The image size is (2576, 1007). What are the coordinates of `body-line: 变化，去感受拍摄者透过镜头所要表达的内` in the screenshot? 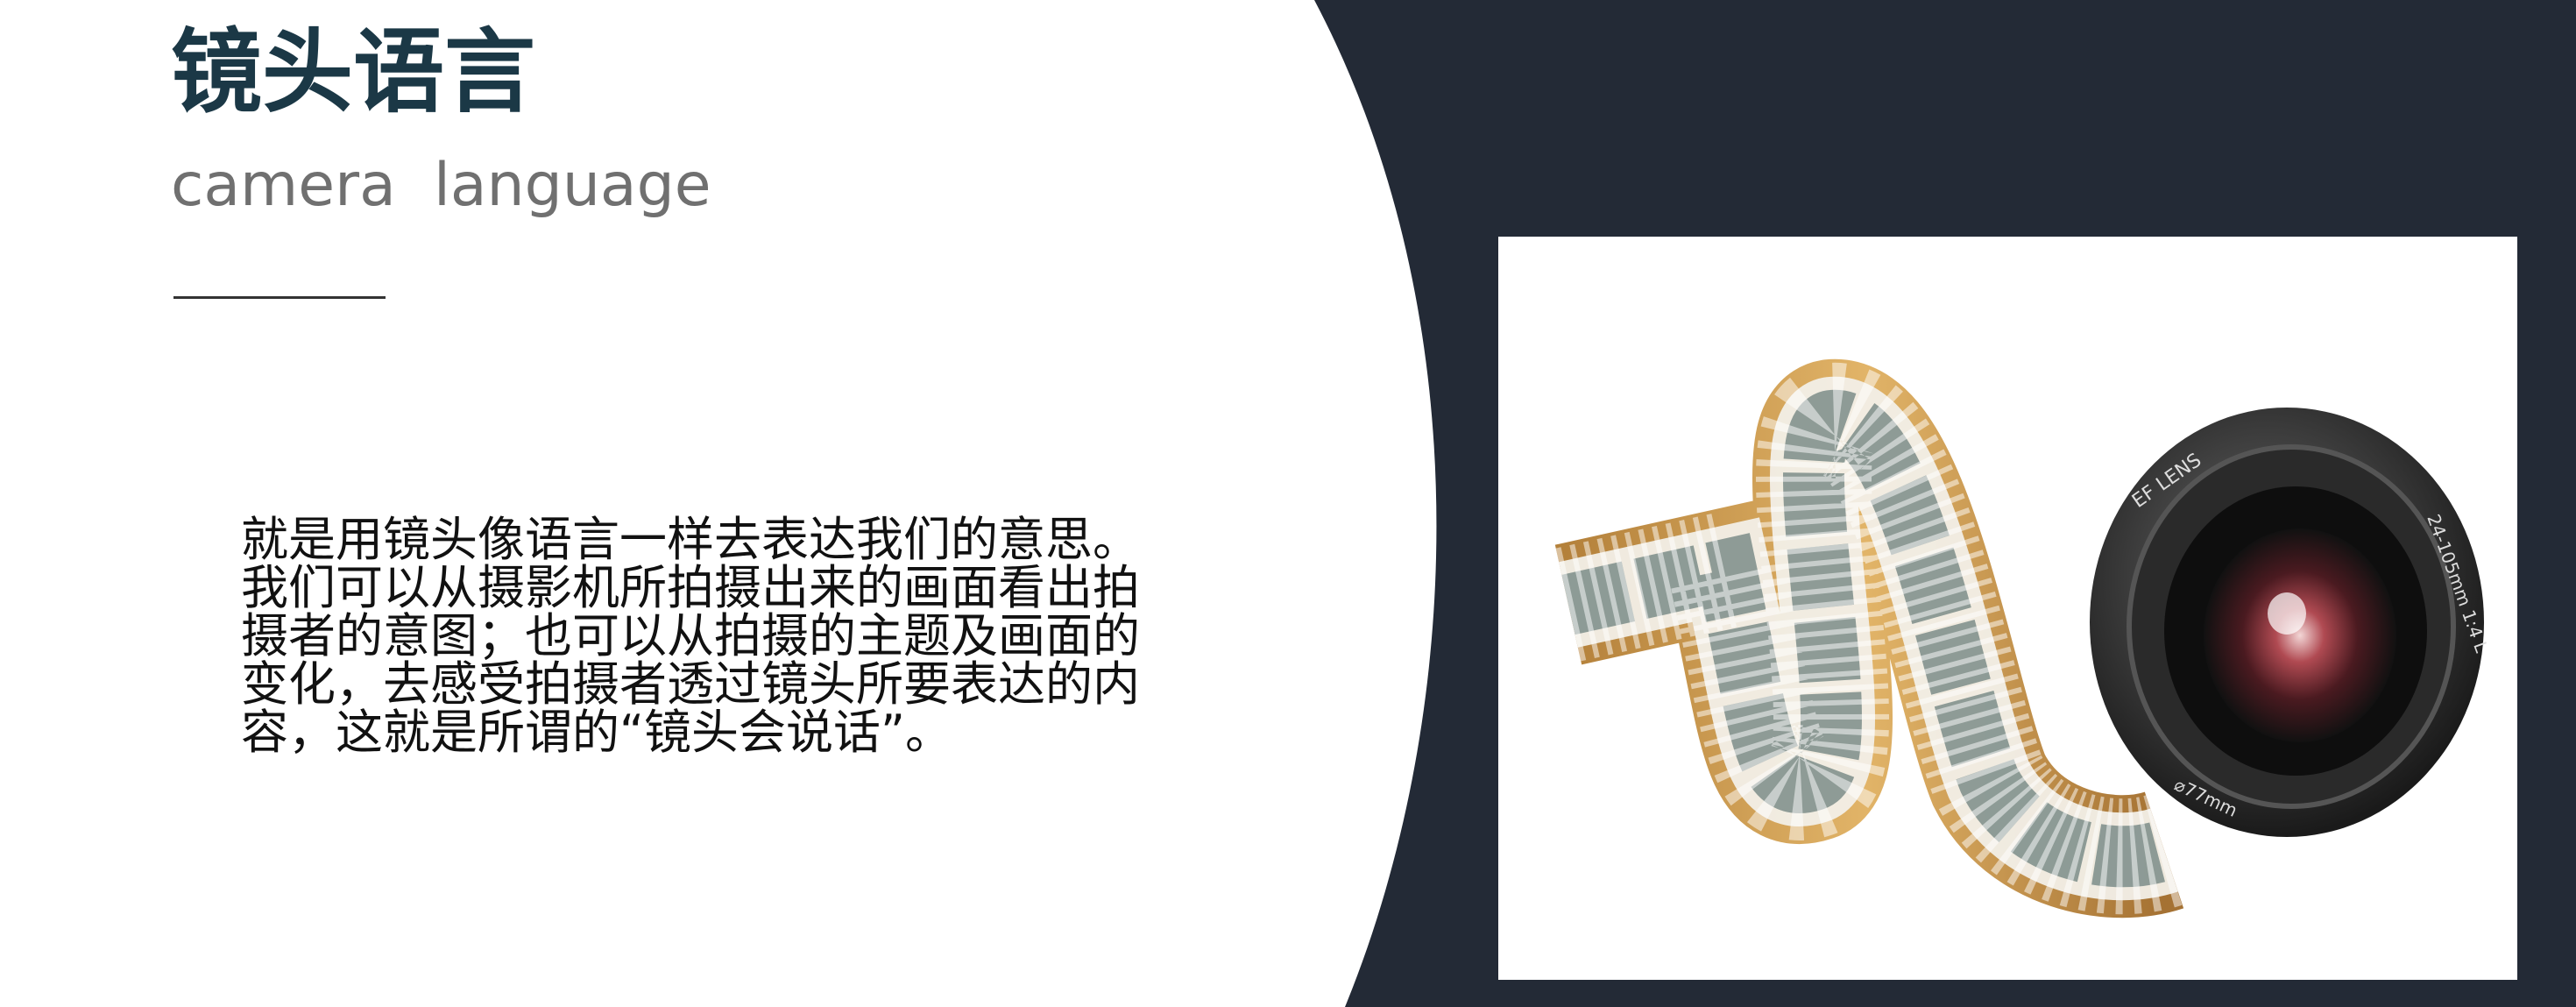 It's located at (690, 684).